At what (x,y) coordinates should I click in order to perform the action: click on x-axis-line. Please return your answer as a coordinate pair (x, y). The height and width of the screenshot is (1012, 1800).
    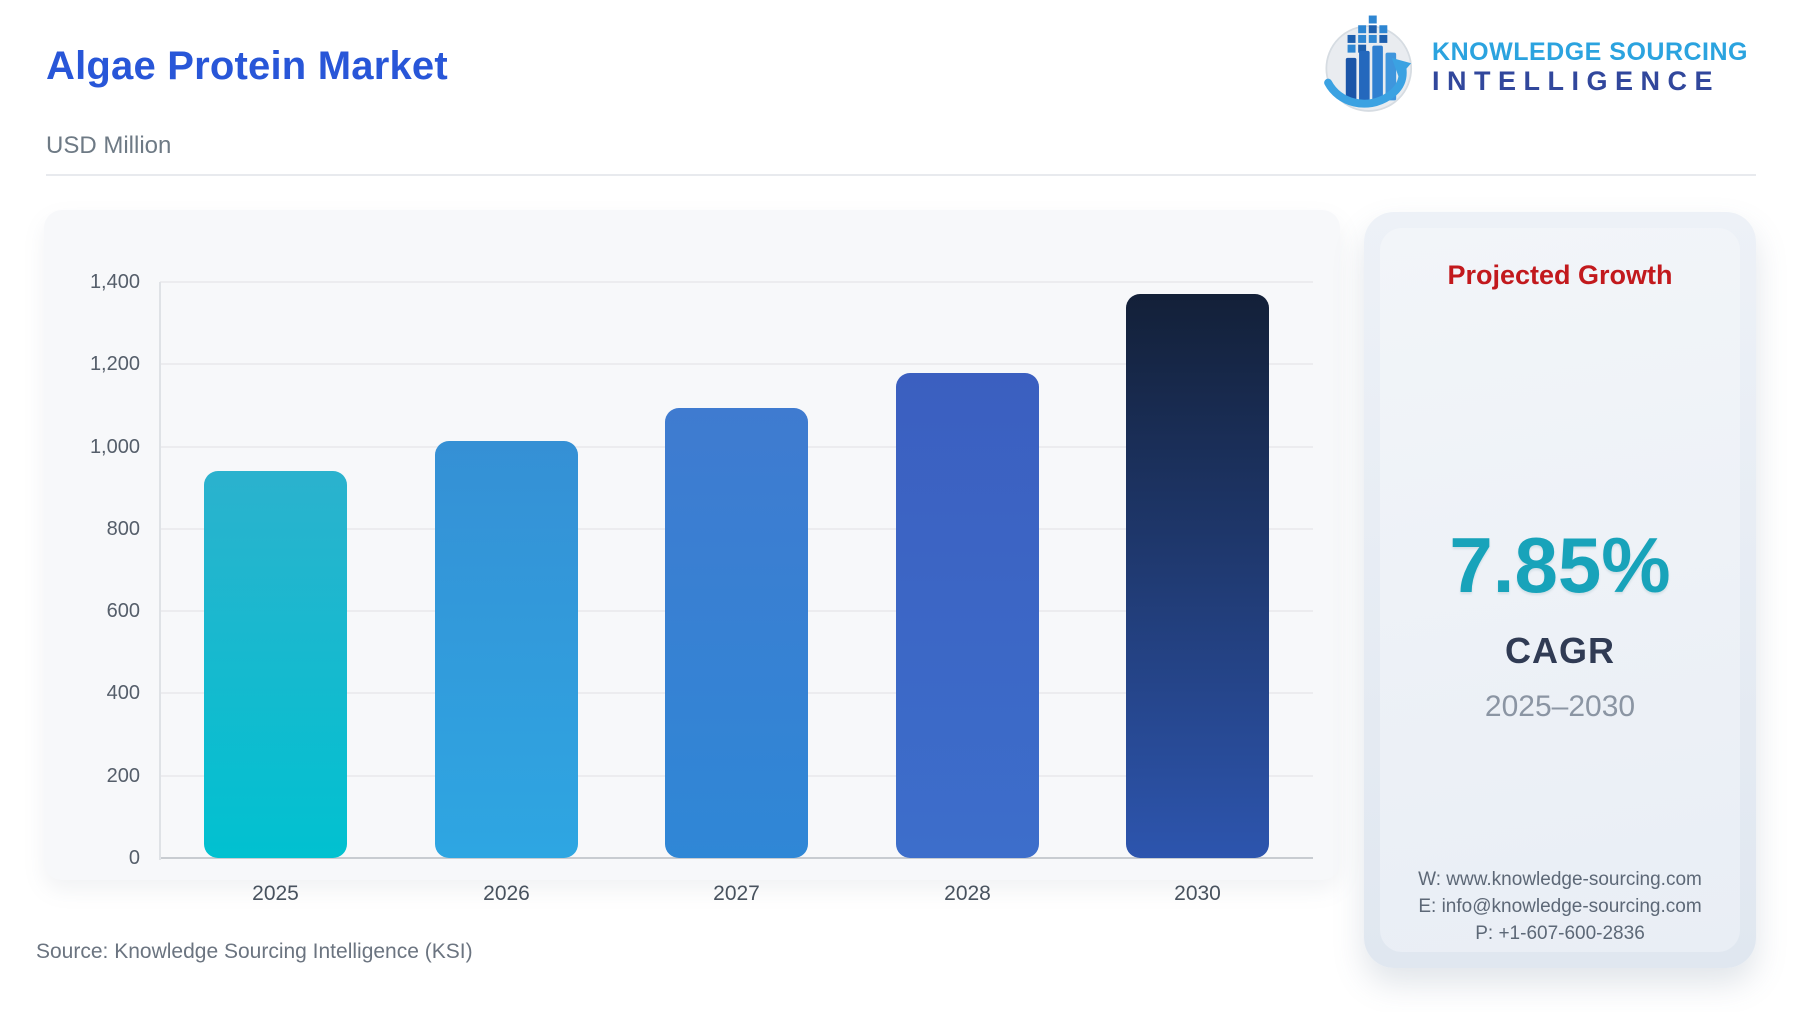
    Looking at the image, I should click on (736, 858).